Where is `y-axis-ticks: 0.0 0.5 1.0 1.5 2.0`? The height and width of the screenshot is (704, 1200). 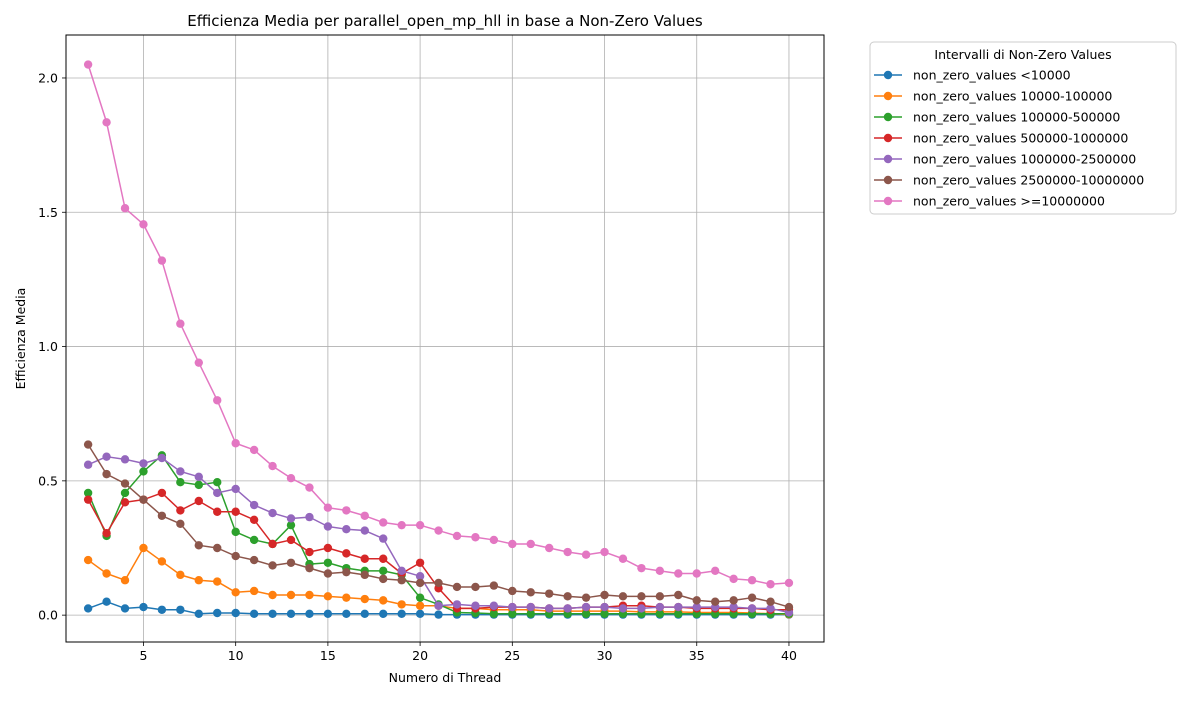
y-axis-ticks: 0.0 0.5 1.0 1.5 2.0 is located at coordinates (52, 346).